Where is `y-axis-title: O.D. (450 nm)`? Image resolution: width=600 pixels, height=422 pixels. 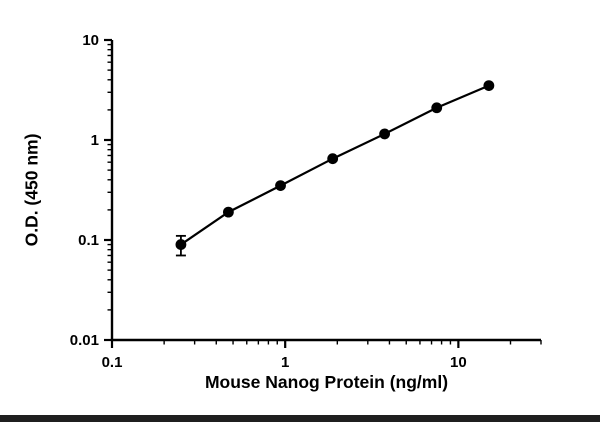
y-axis-title: O.D. (450 nm) is located at coordinates (31, 190).